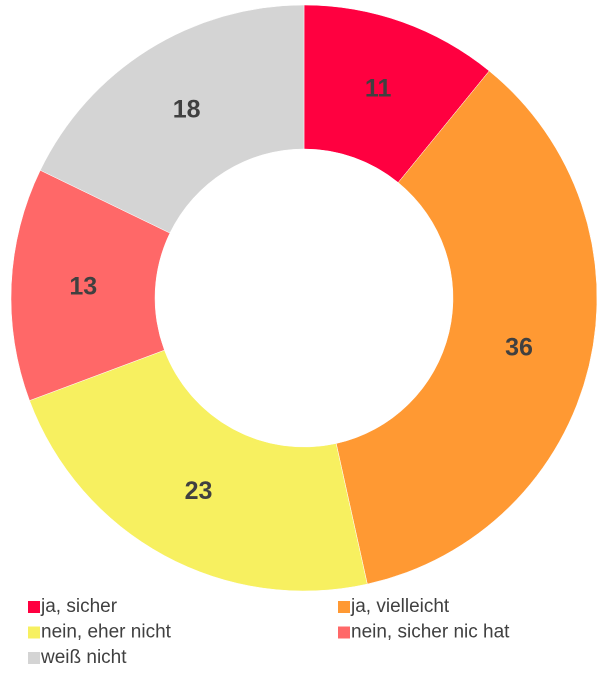 The image size is (597, 677). What do you see at coordinates (378, 88) in the screenshot?
I see `data-label: 11` at bounding box center [378, 88].